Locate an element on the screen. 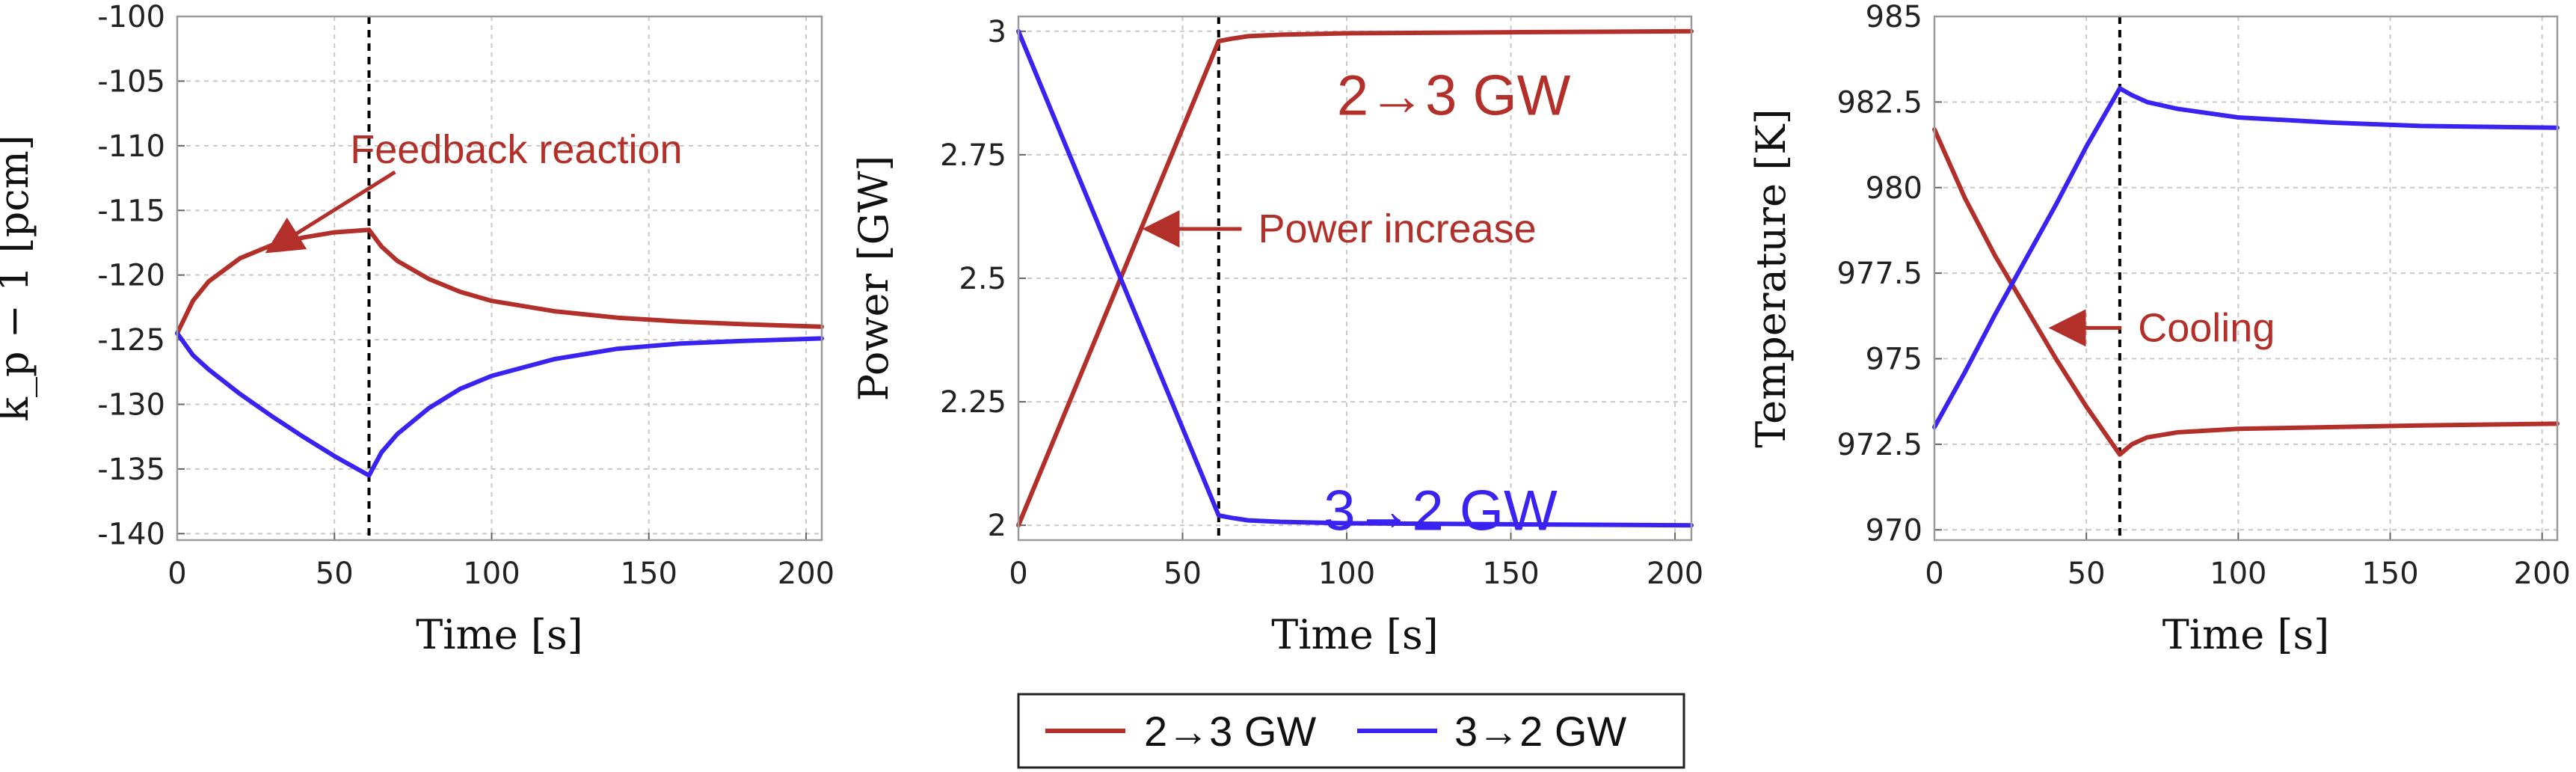 Image resolution: width=2576 pixels, height=772 pixels. y-tick-label: 975 is located at coordinates (1894, 360).